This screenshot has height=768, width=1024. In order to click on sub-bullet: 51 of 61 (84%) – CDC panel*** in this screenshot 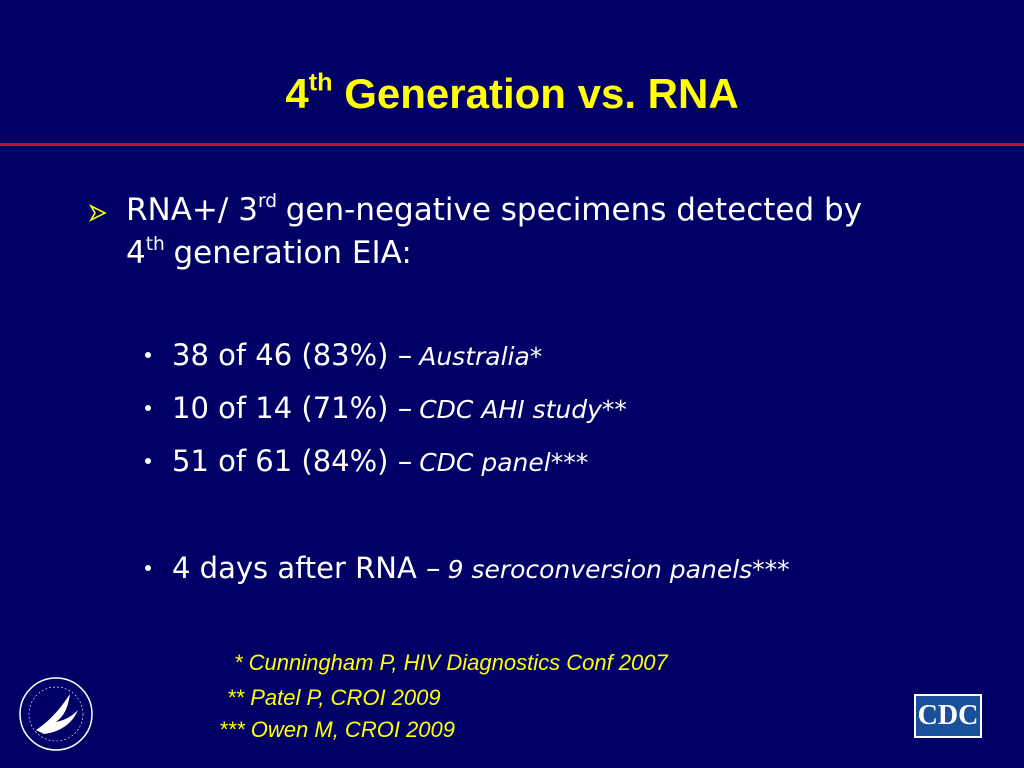, I will do `click(367, 461)`.